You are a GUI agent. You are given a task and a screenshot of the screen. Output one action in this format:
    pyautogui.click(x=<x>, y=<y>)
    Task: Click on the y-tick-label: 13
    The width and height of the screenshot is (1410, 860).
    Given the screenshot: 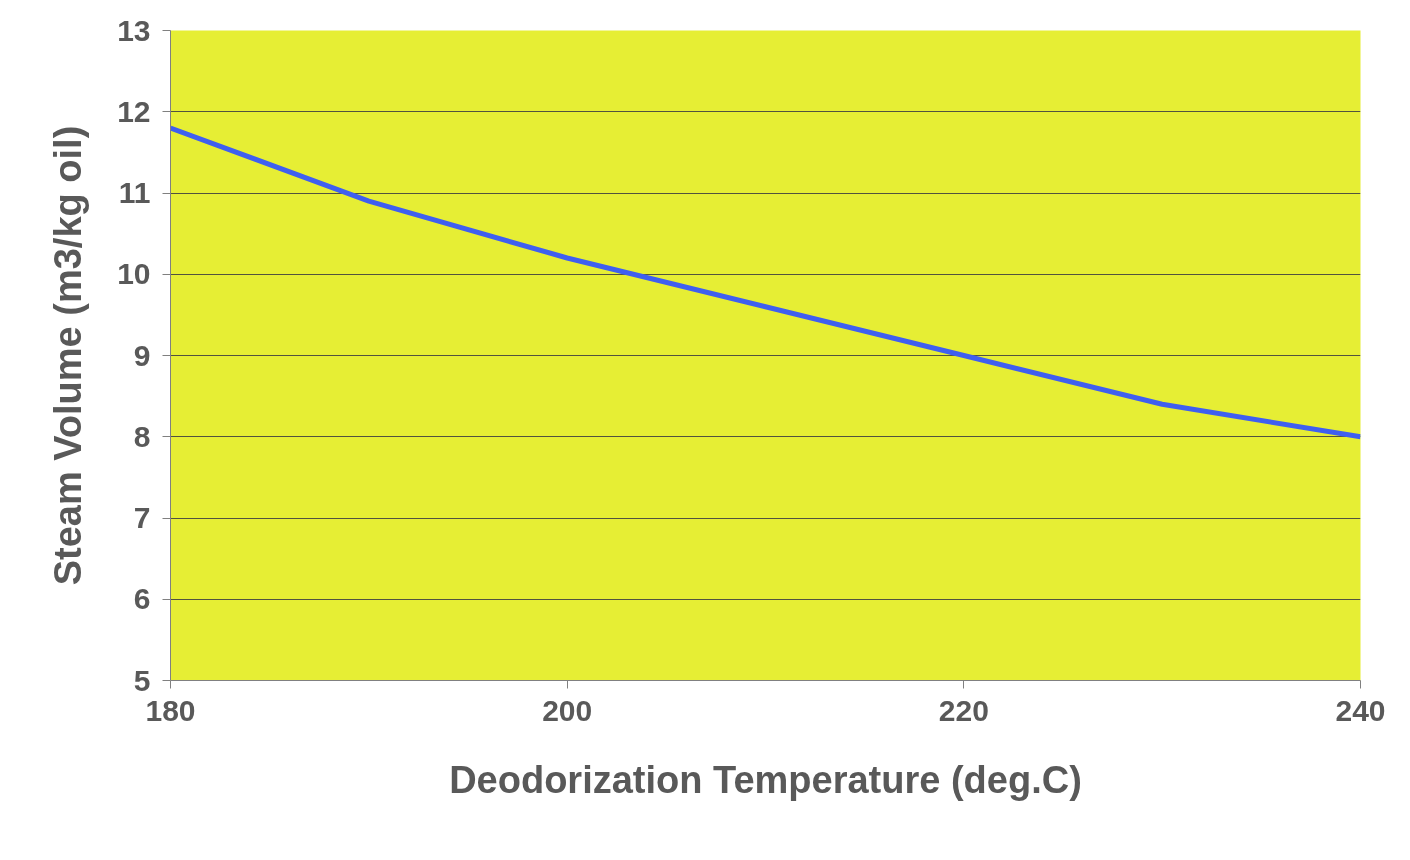 What is the action you would take?
    pyautogui.click(x=134, y=30)
    